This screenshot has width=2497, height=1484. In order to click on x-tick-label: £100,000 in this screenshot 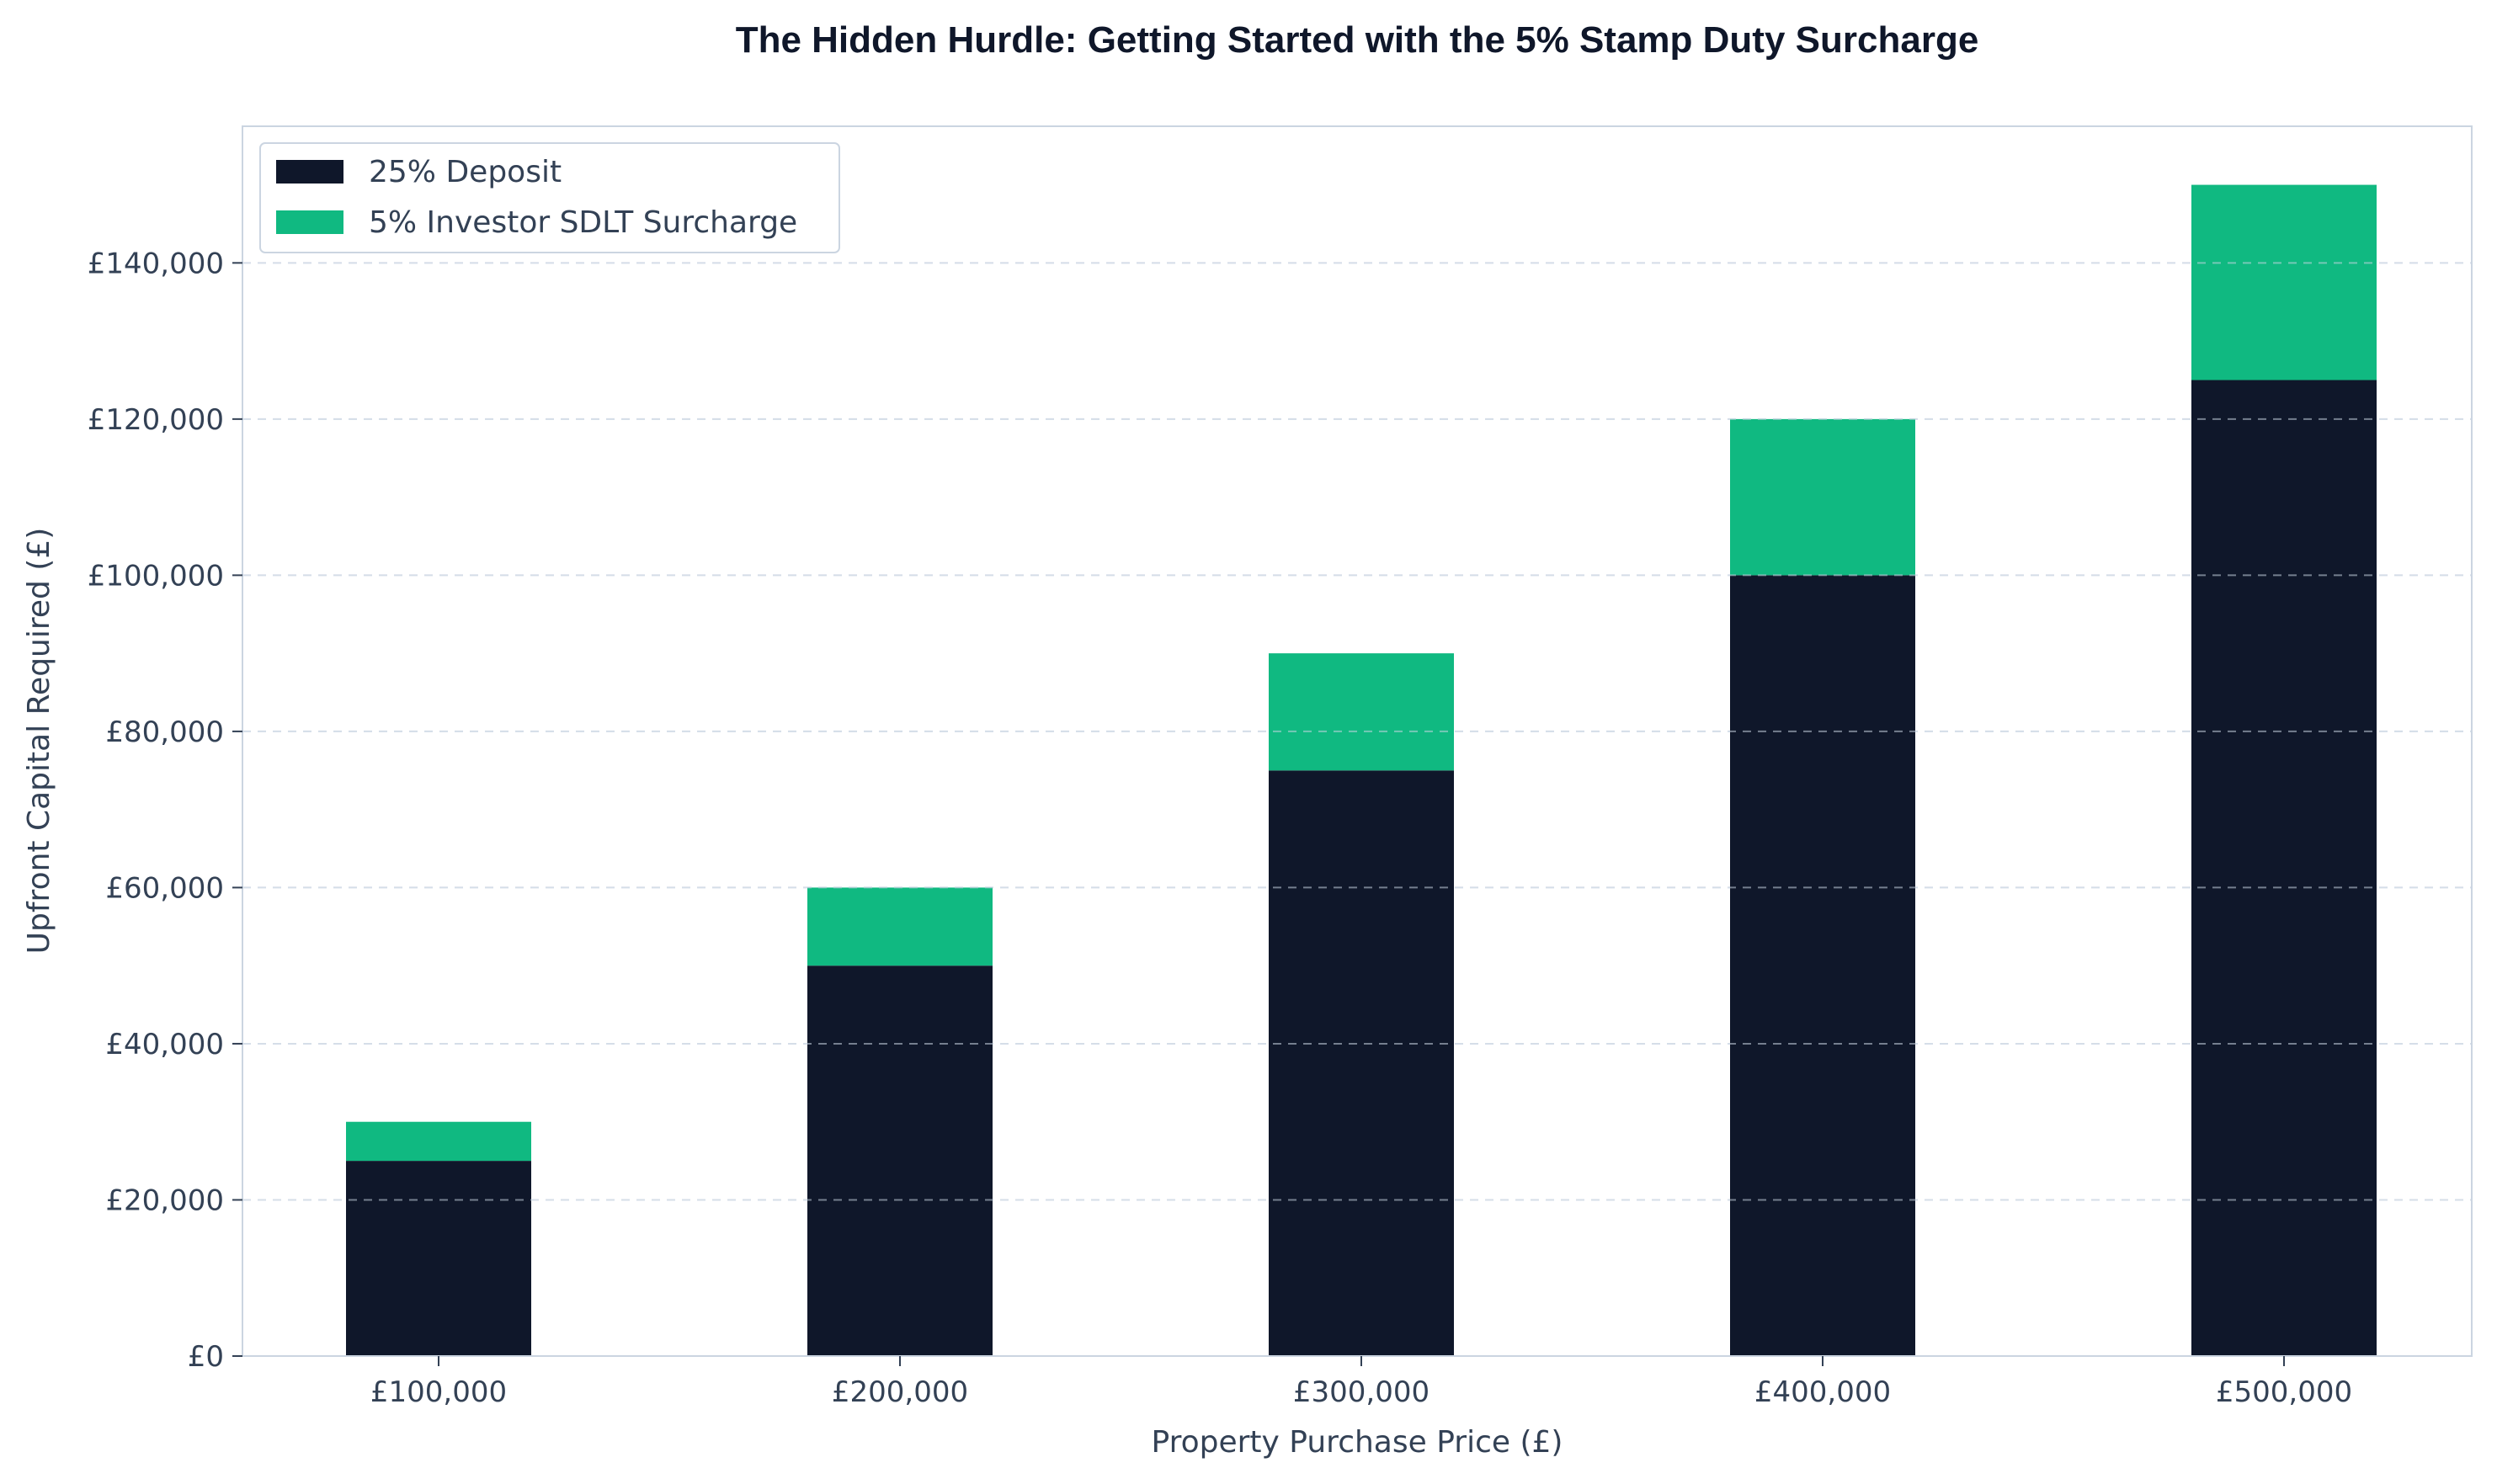, I will do `click(438, 1392)`.